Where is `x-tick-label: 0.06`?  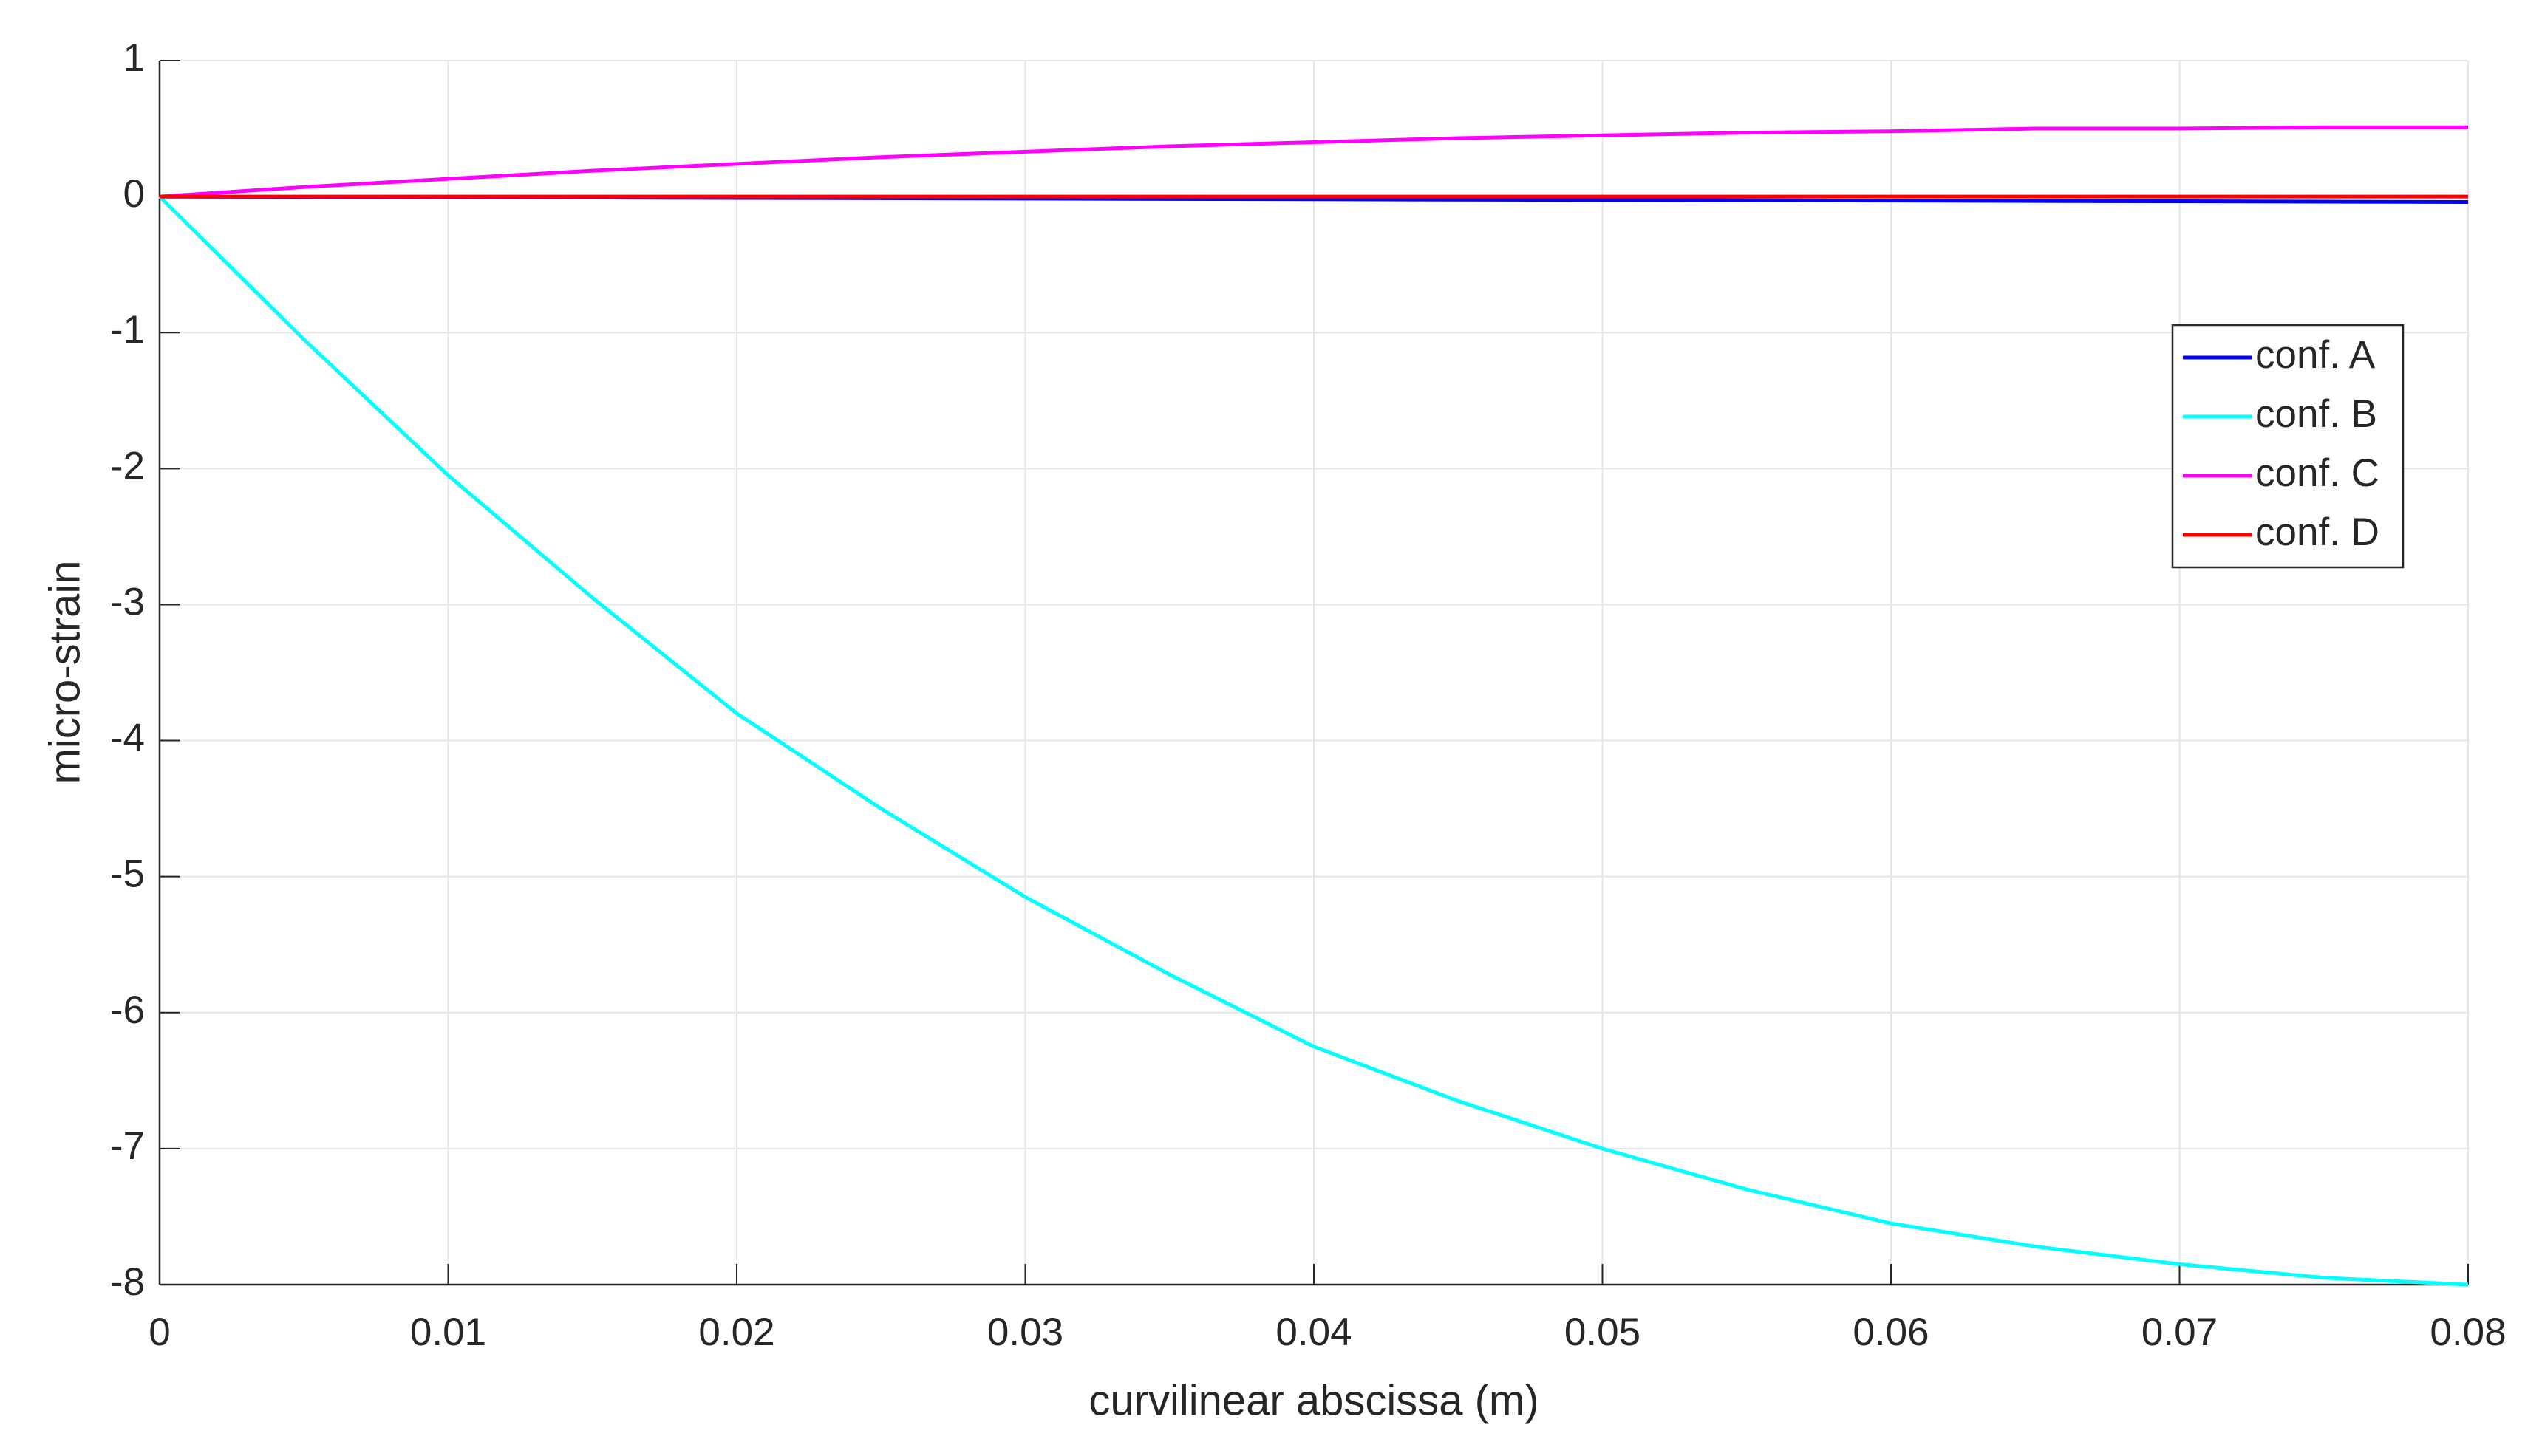
x-tick-label: 0.06 is located at coordinates (1891, 1332).